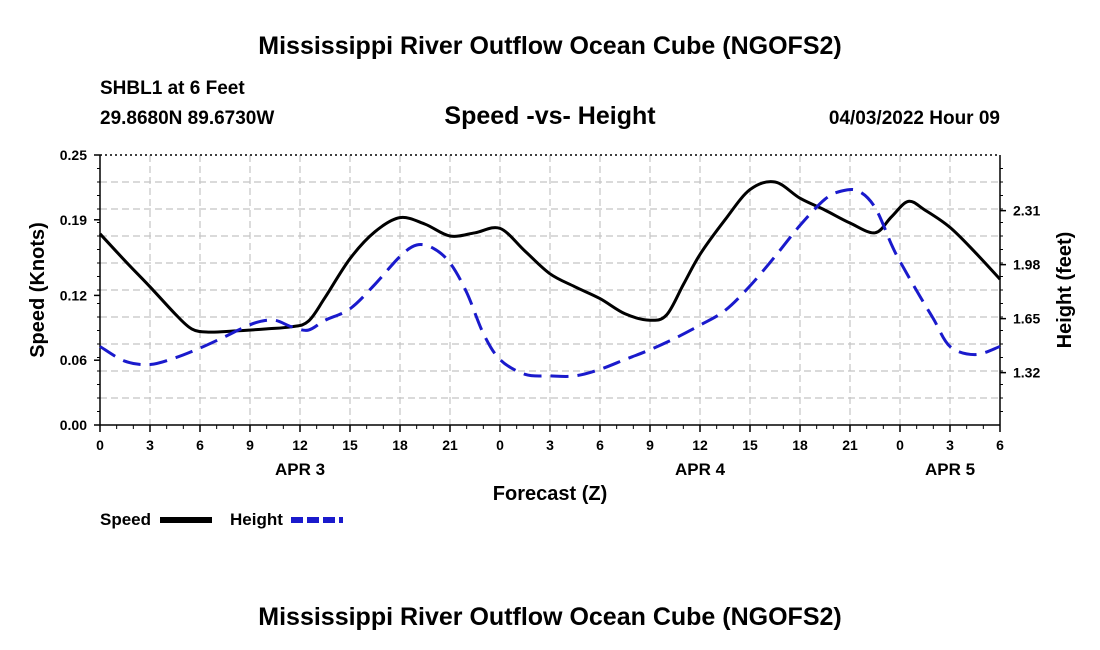 The width and height of the screenshot is (1100, 650). I want to click on y2-axis-ticks: 1.32 1.65 1.98 2.31, so click(1020, 290).